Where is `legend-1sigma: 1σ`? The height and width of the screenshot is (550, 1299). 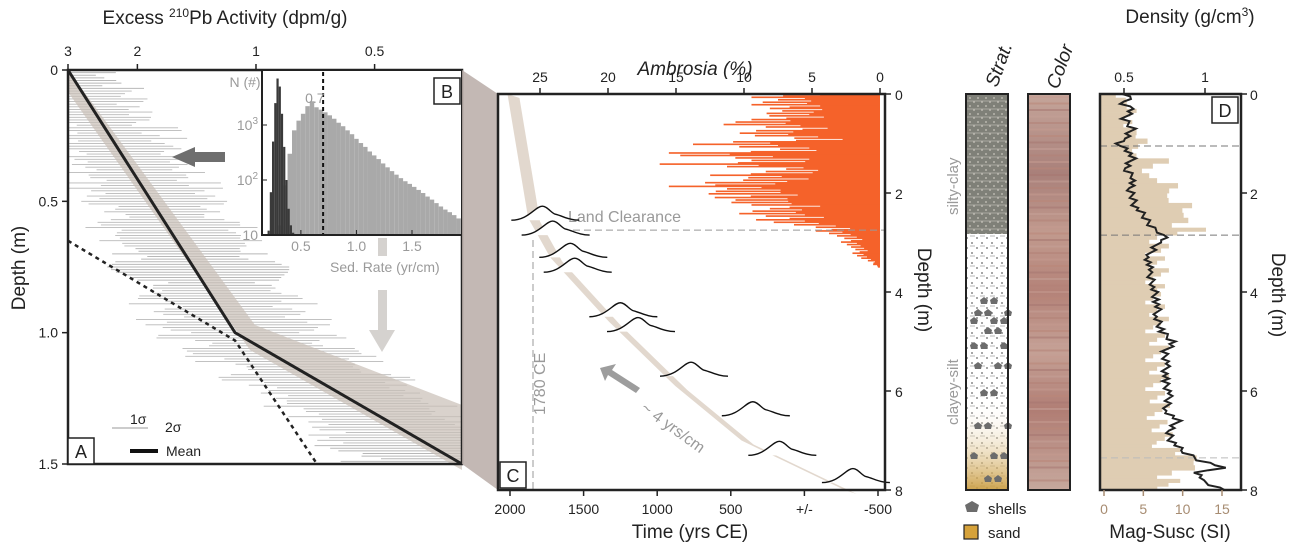 legend-1sigma: 1σ is located at coordinates (138, 419).